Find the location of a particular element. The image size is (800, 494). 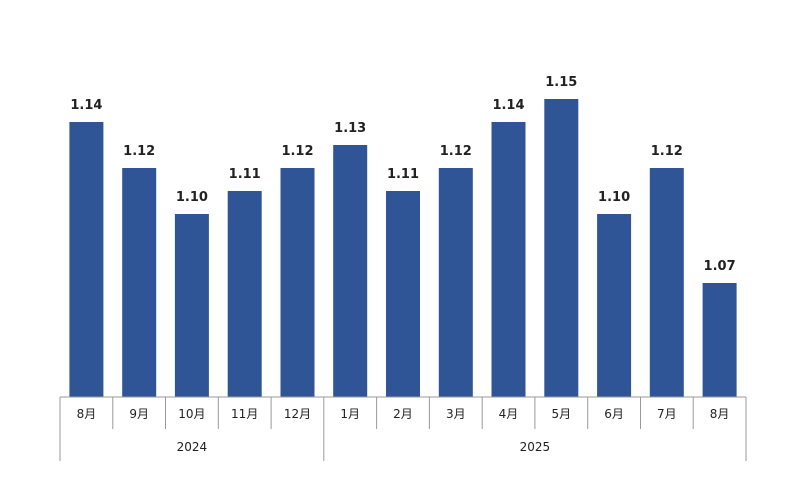

category-label: 1月 is located at coordinates (350, 414).